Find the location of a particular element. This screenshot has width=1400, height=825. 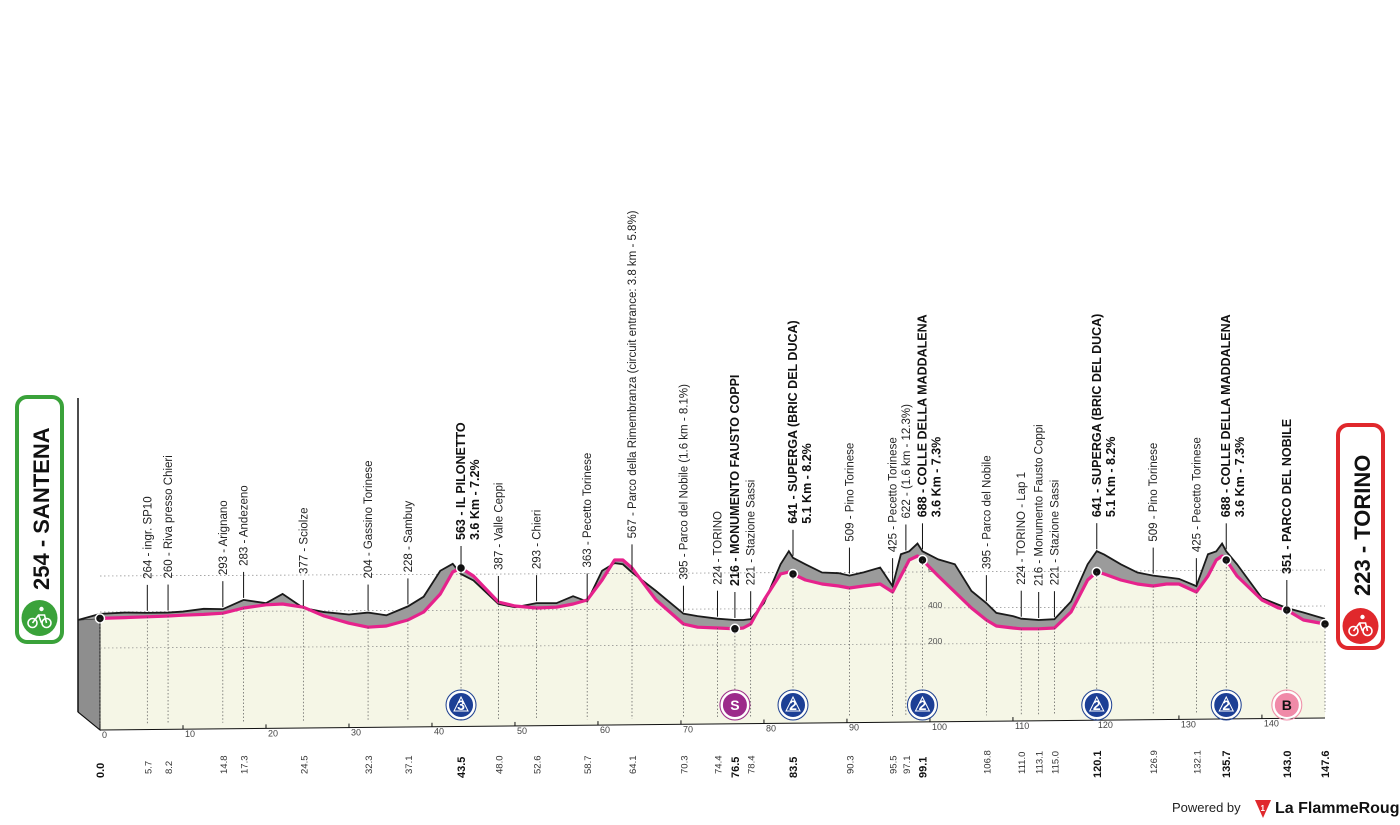

profile-edge is located at coordinates (701, 581).